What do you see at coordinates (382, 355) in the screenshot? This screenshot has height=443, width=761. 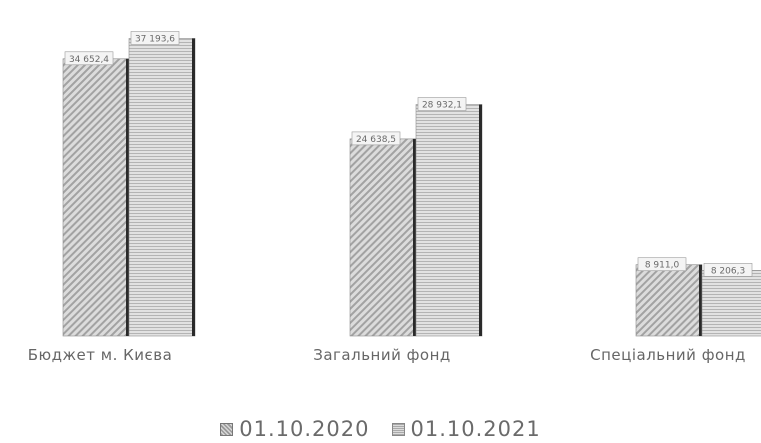 I see `category-label-1: Загальний фонд` at bounding box center [382, 355].